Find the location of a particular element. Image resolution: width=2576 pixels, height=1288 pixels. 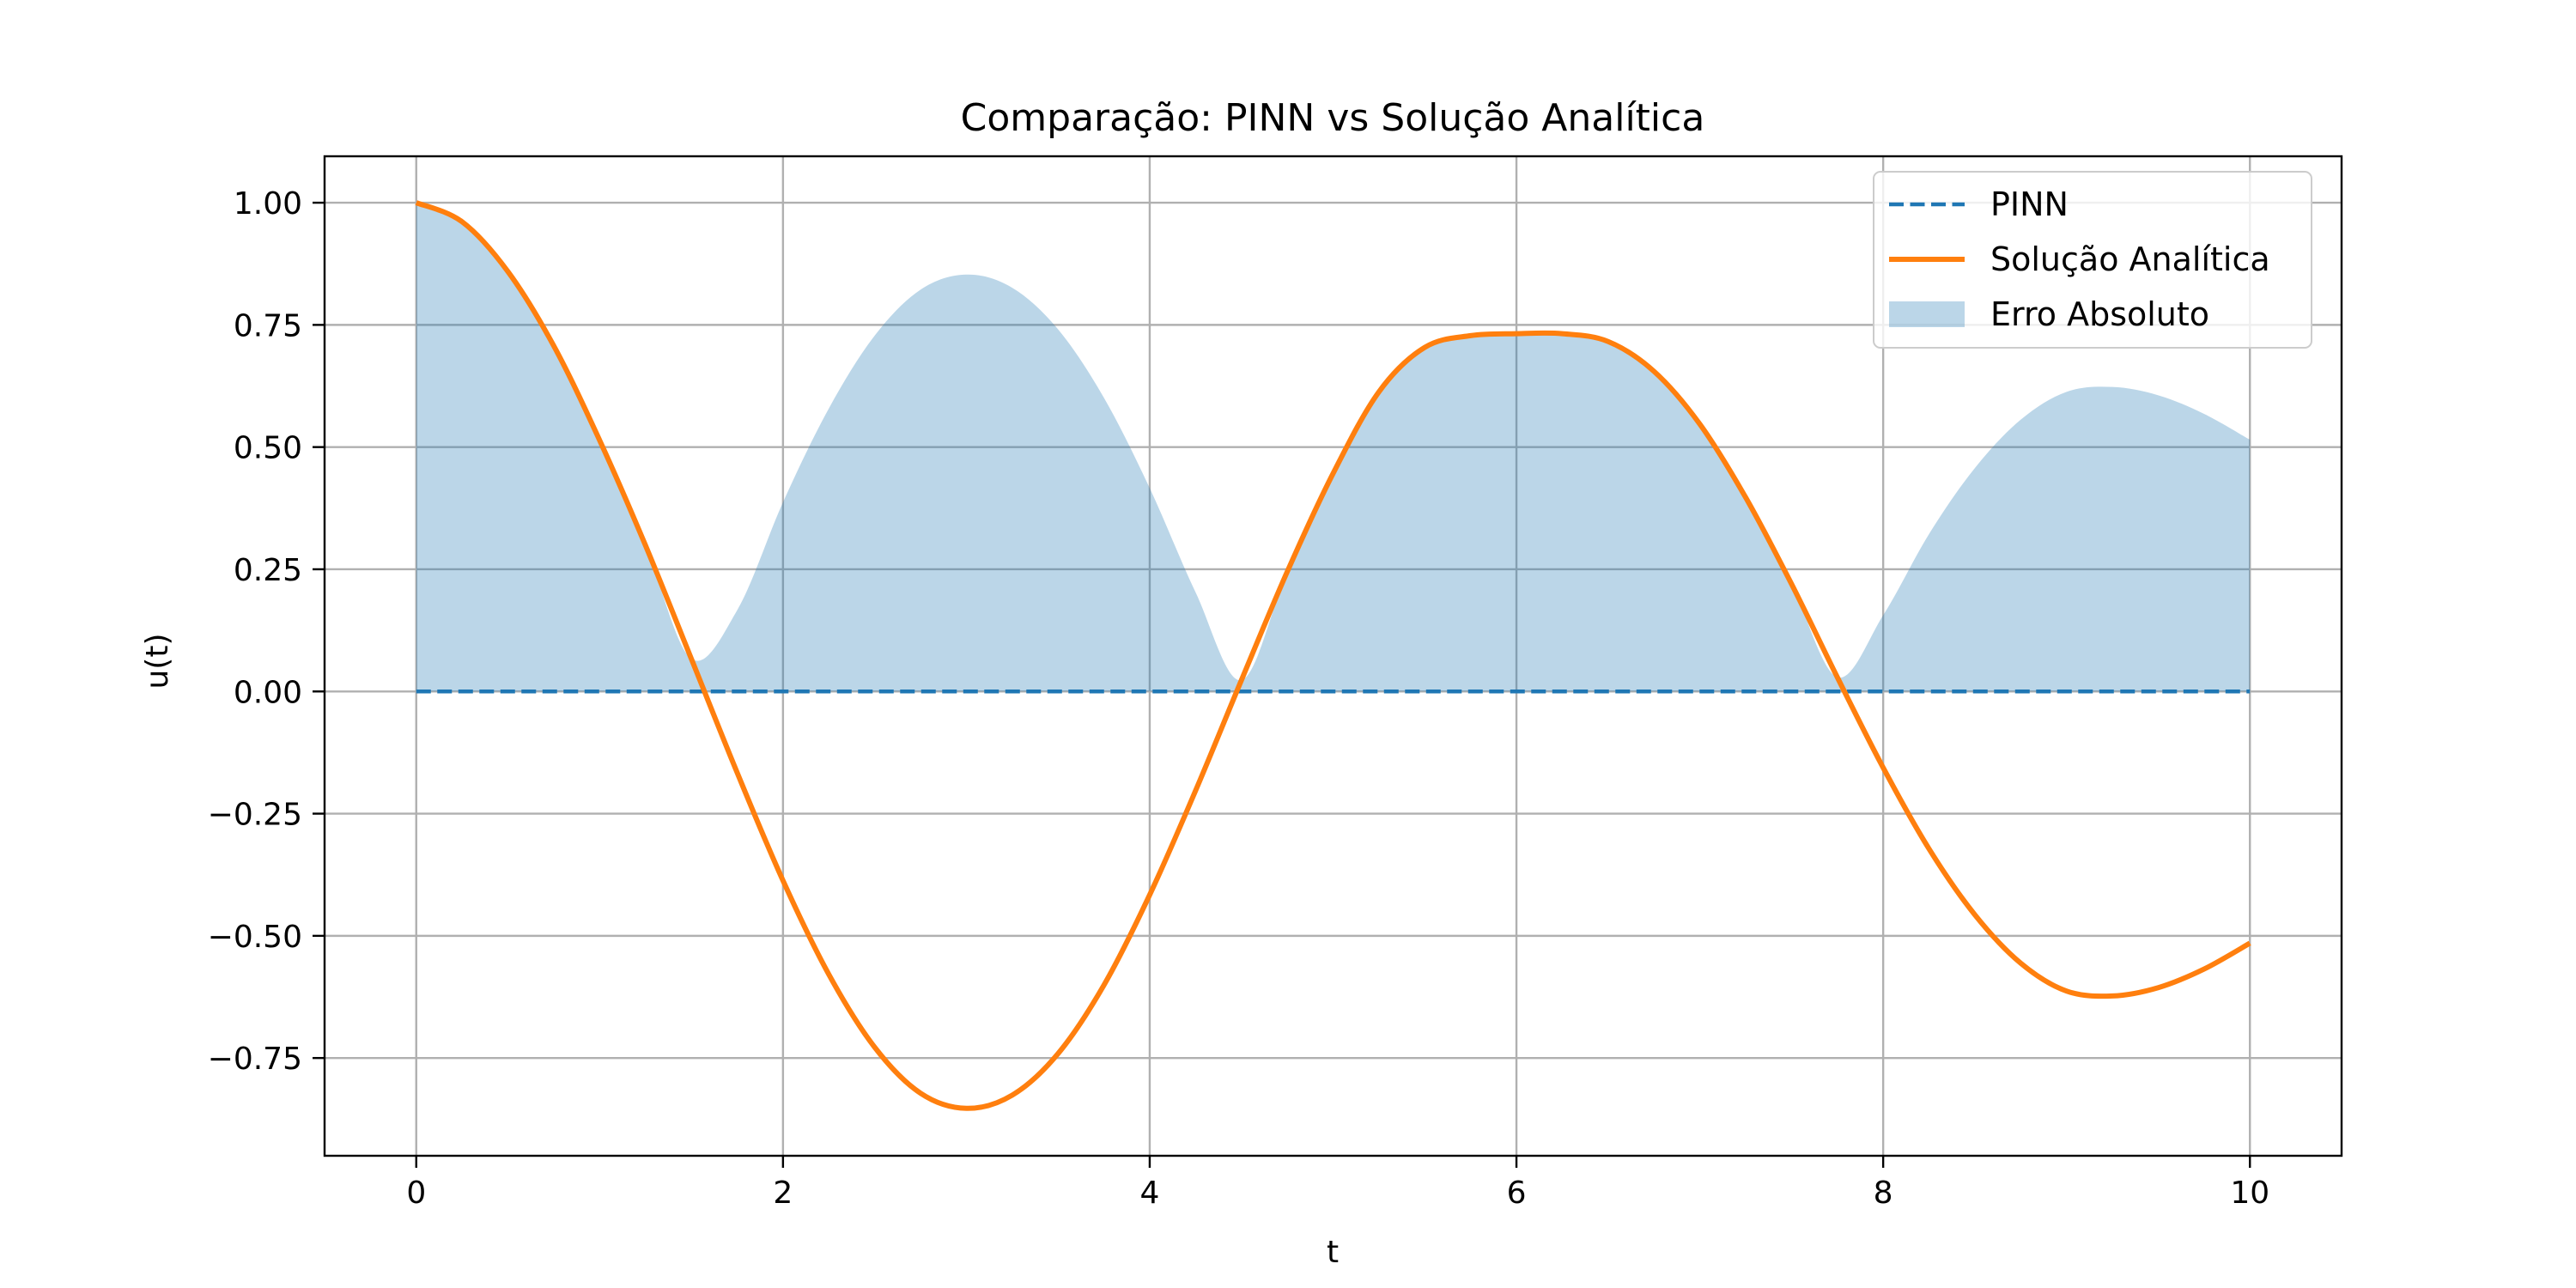

legend: PINN Solução Analítica Erro Absoluto is located at coordinates (2092, 260).